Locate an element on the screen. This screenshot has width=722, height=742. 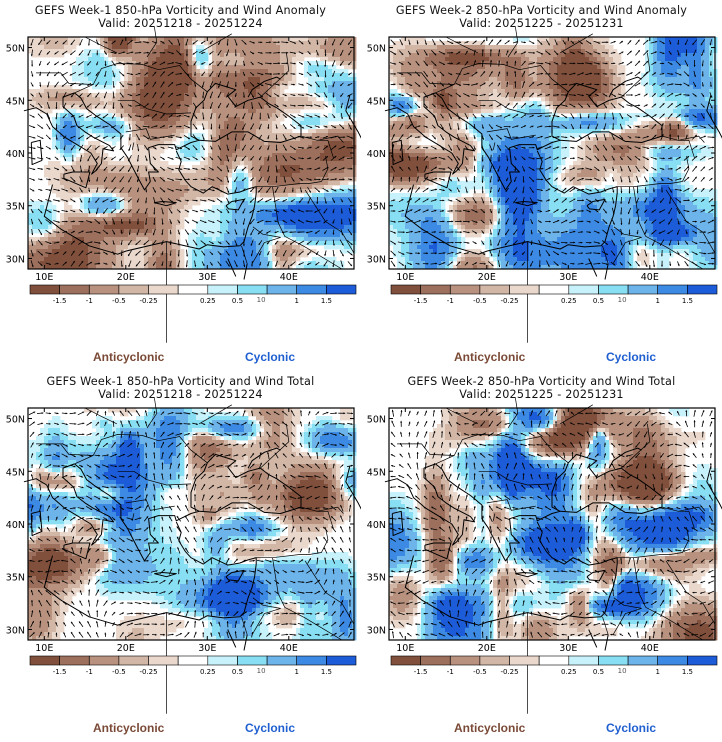
colorbar-tick-label: 0.5 is located at coordinates (237, 672).